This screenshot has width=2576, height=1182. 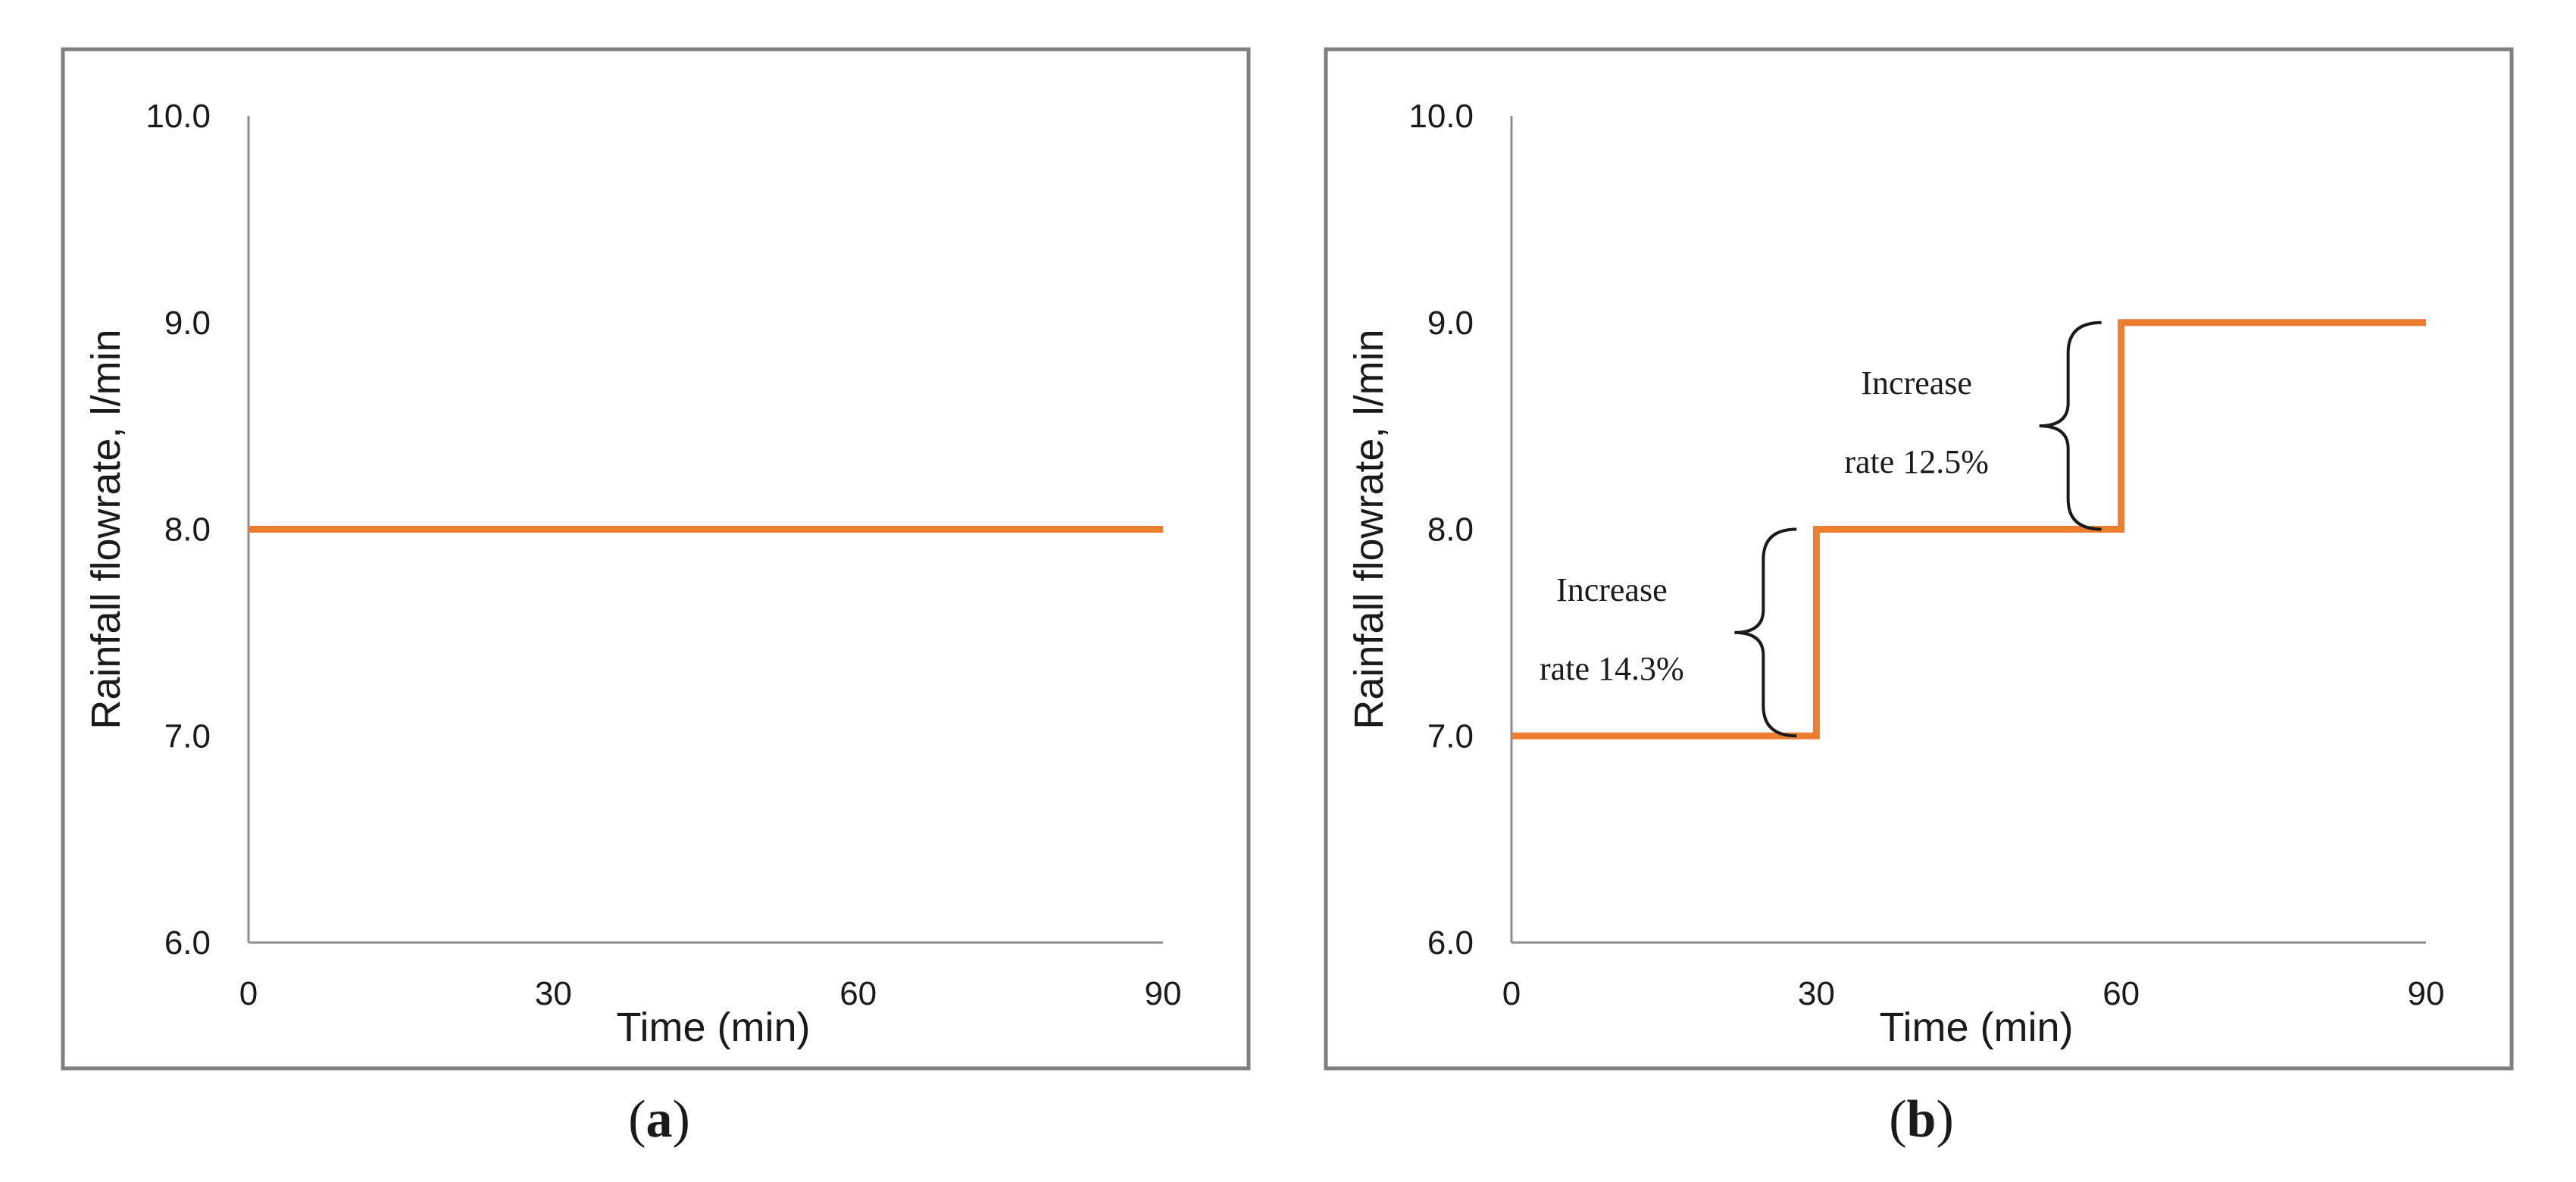 I want to click on caption-letter: a, so click(x=659, y=1119).